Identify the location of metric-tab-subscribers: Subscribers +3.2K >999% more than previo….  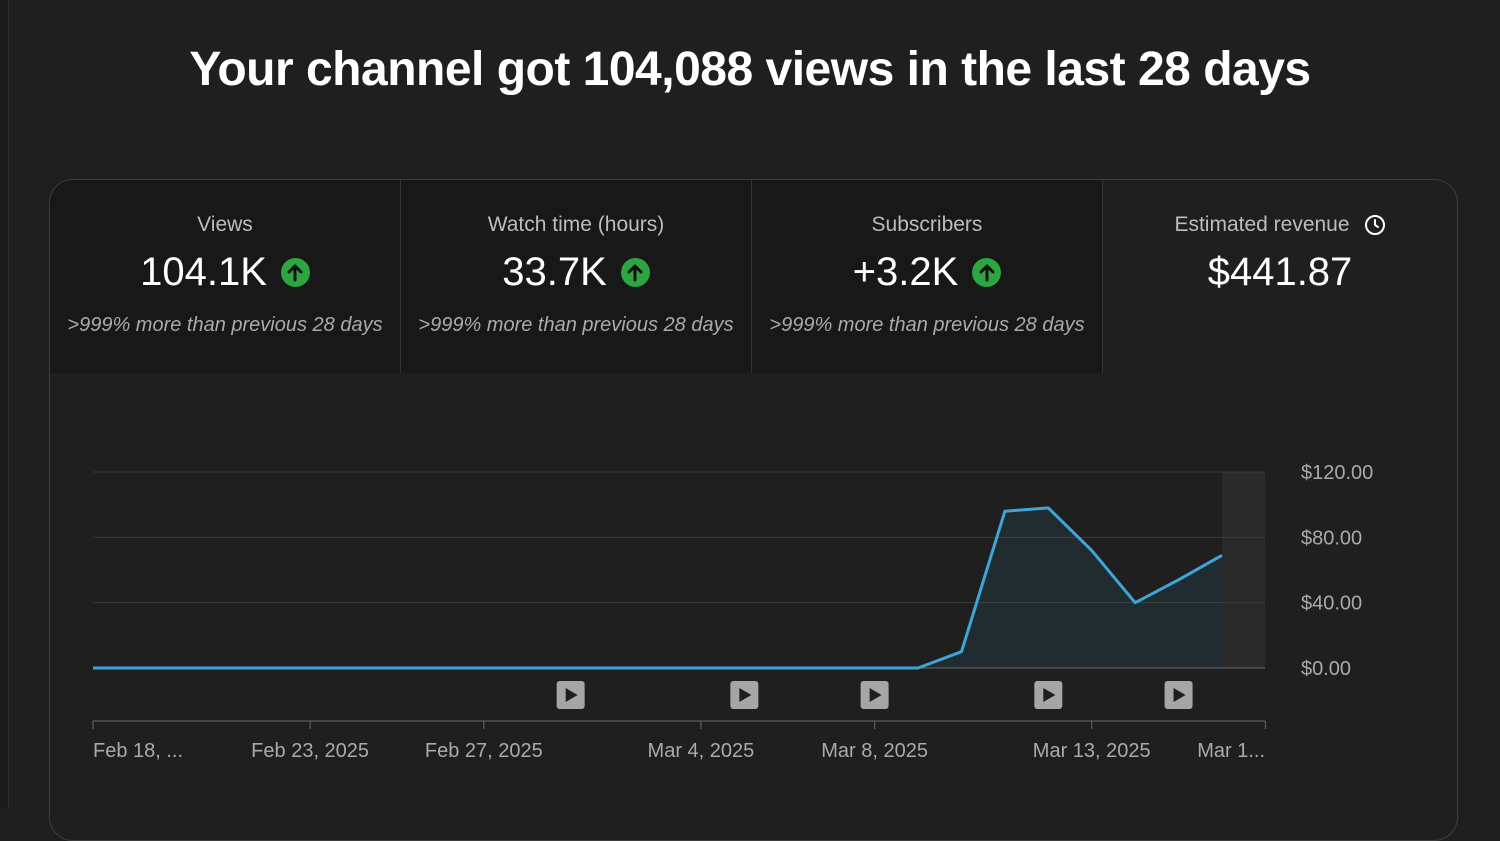
(927, 276).